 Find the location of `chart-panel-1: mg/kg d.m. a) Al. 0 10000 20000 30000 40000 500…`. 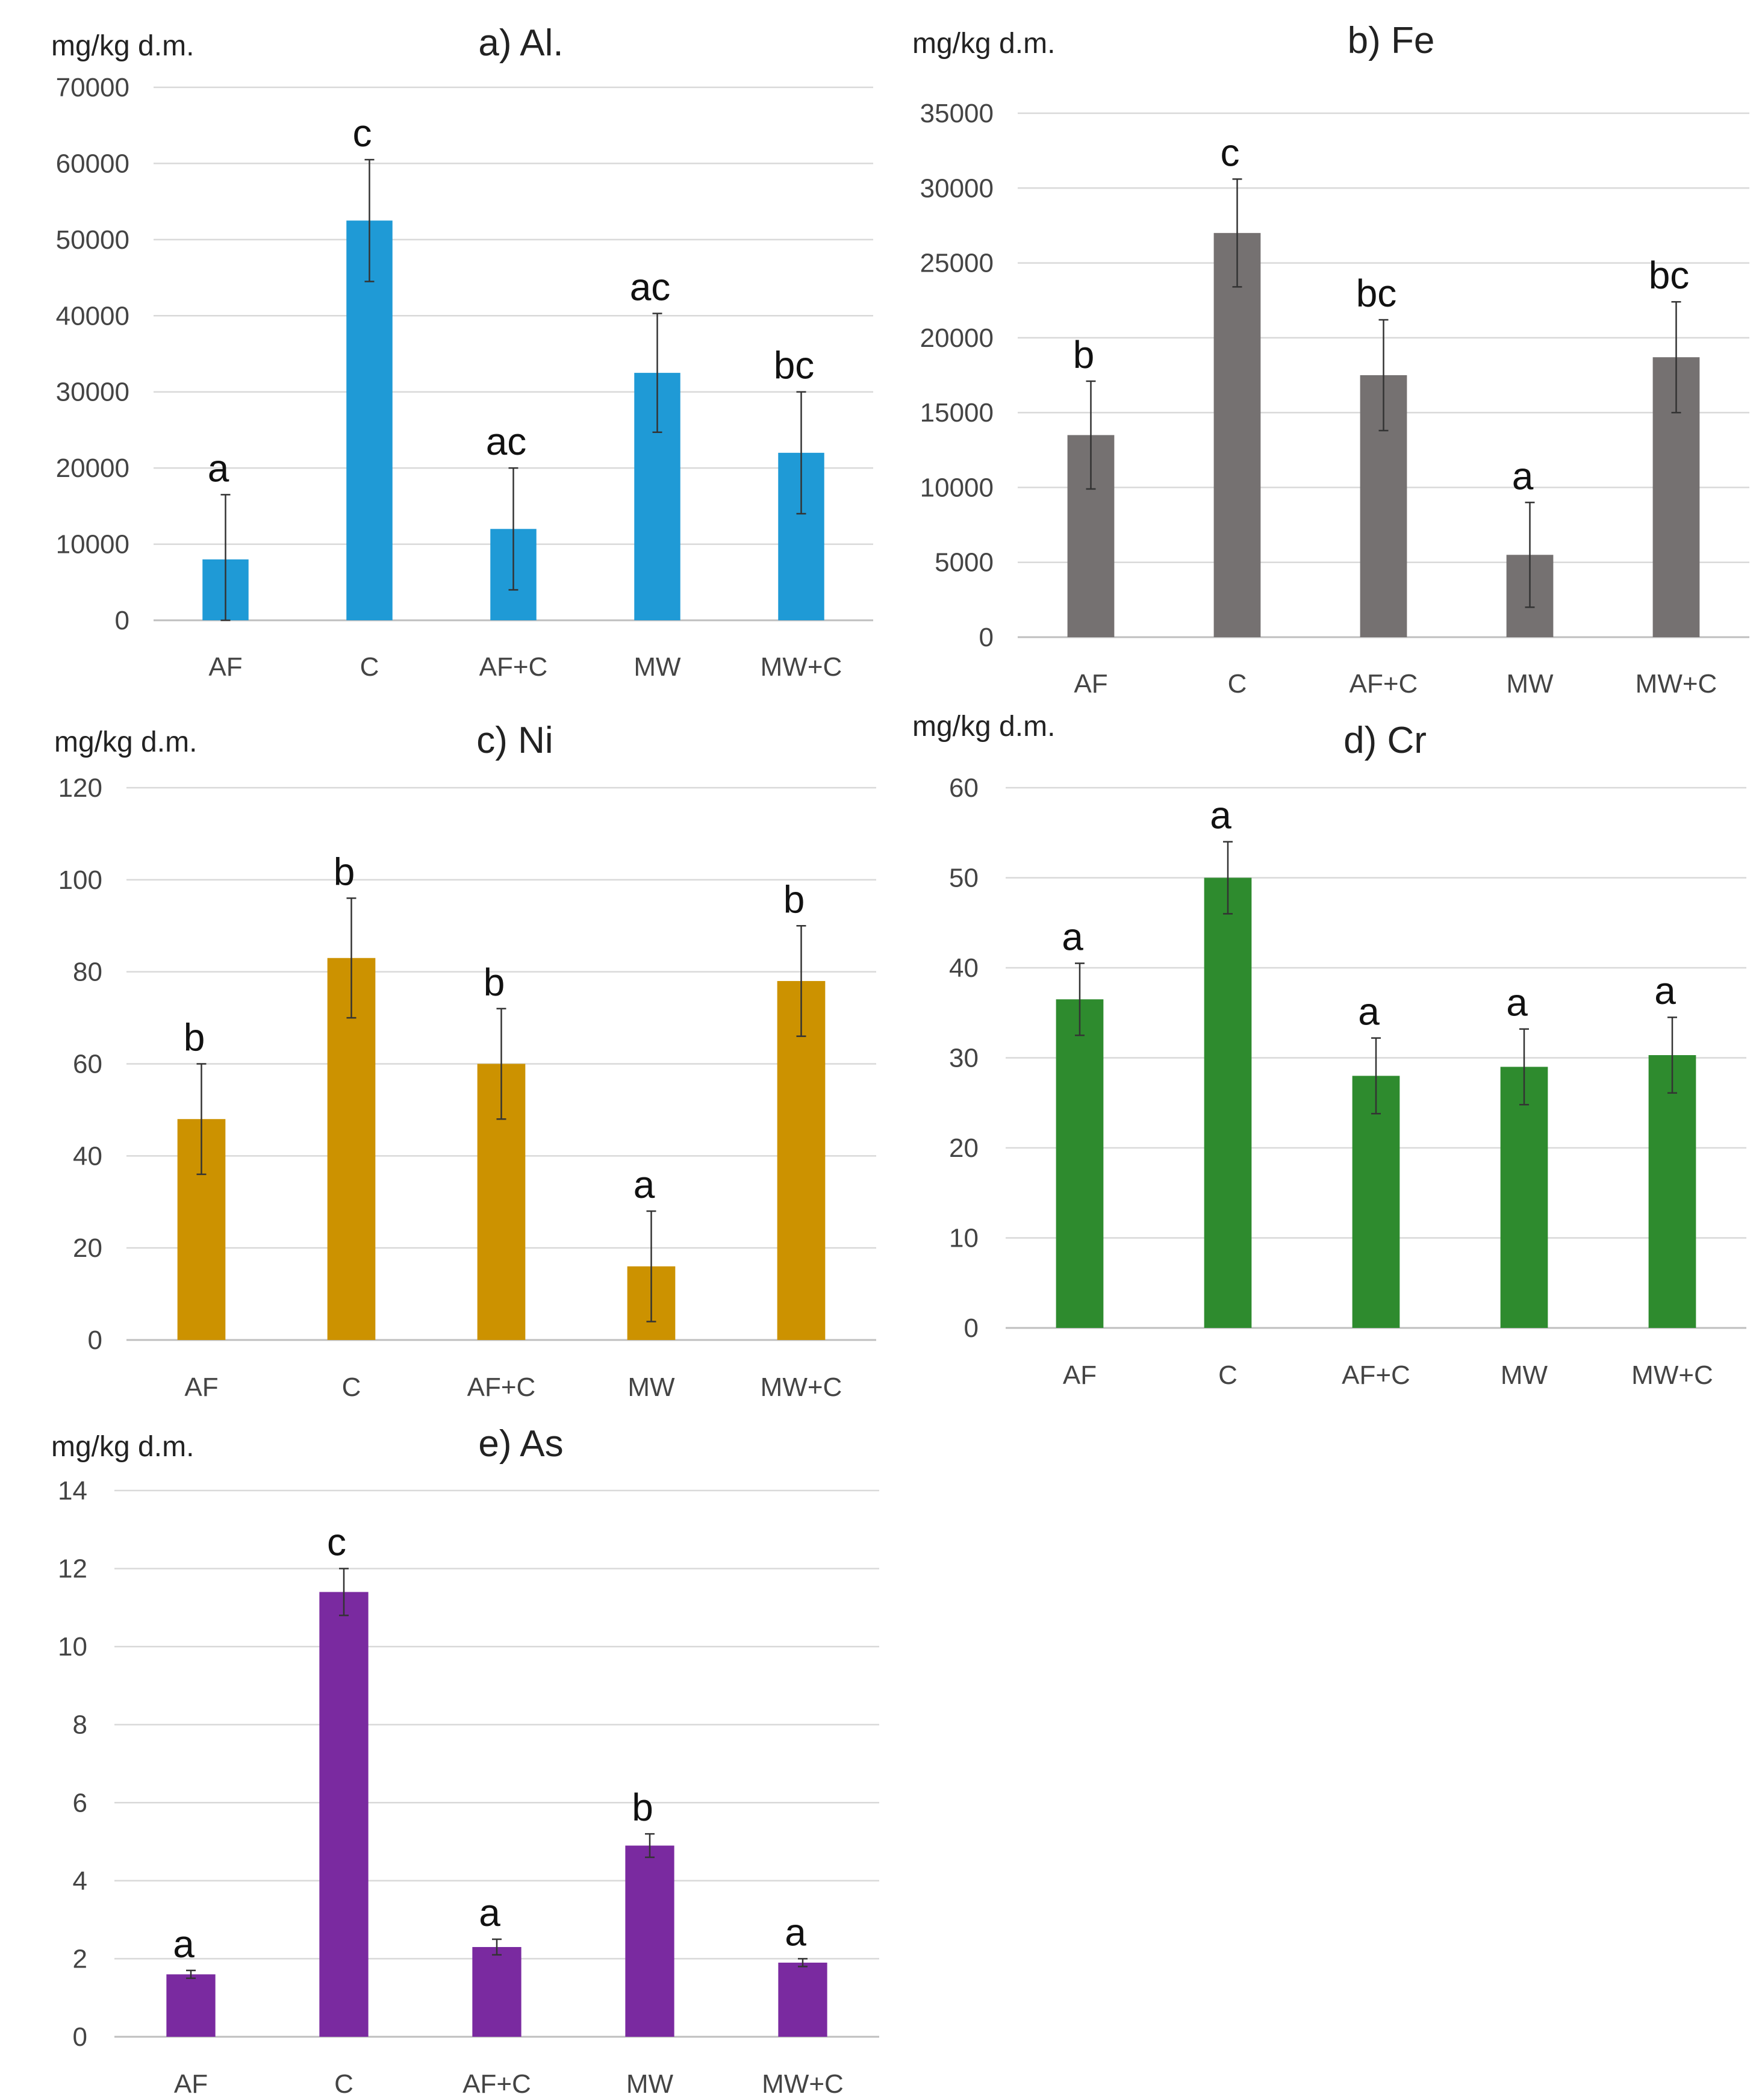

chart-panel-1: mg/kg d.m. a) Al. 0 10000 20000 30000 40000 500… is located at coordinates (462, 352).